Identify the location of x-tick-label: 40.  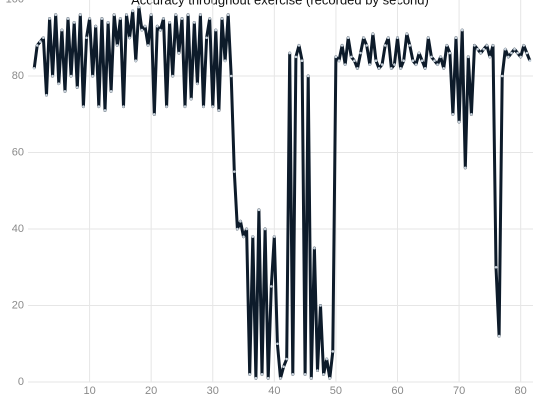
(274, 391).